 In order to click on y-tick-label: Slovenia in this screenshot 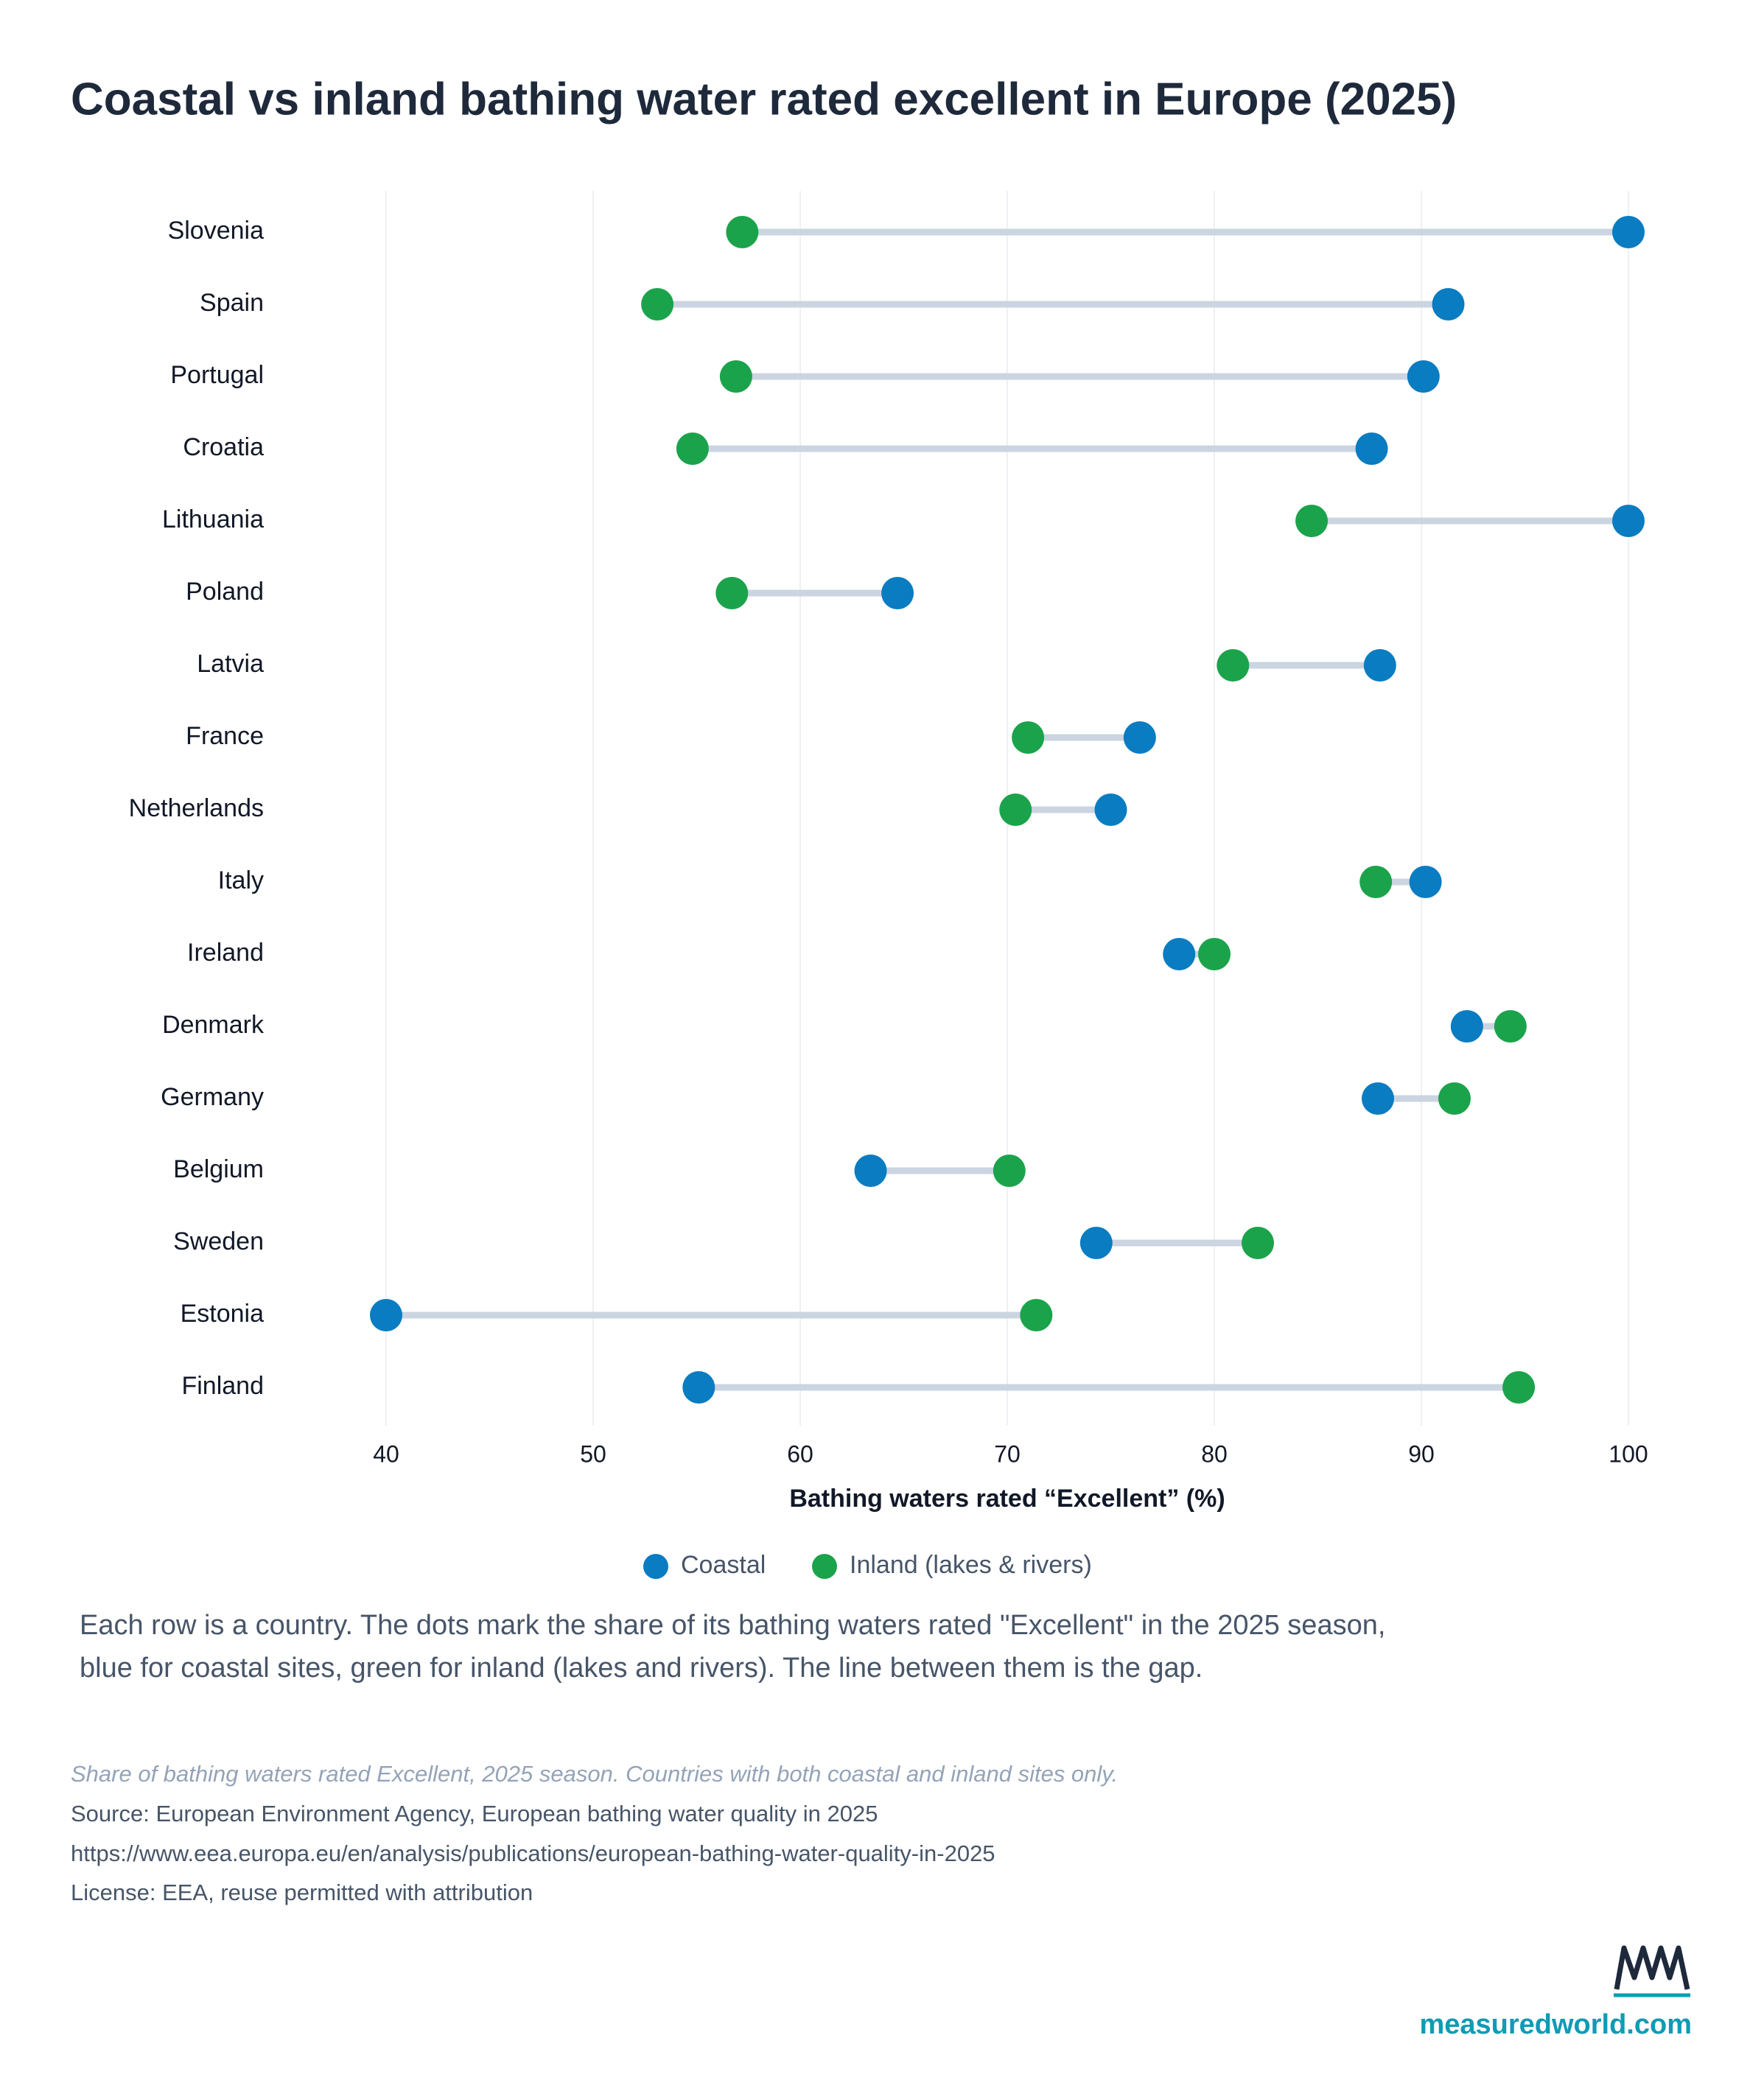, I will do `click(217, 231)`.